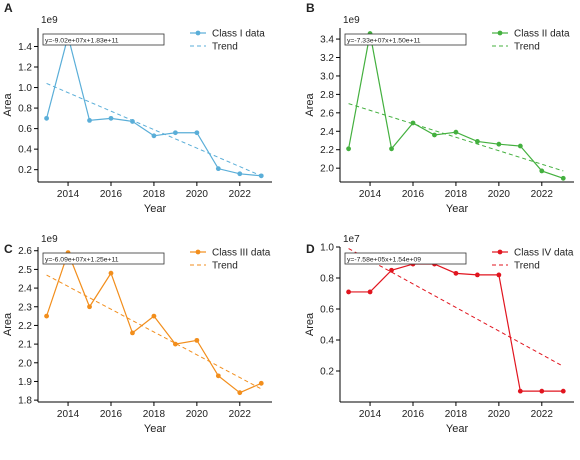 This screenshot has width=580, height=460. Describe the element at coordinates (327, 341) in the screenshot. I see `y-tick-label: 0.4` at that location.